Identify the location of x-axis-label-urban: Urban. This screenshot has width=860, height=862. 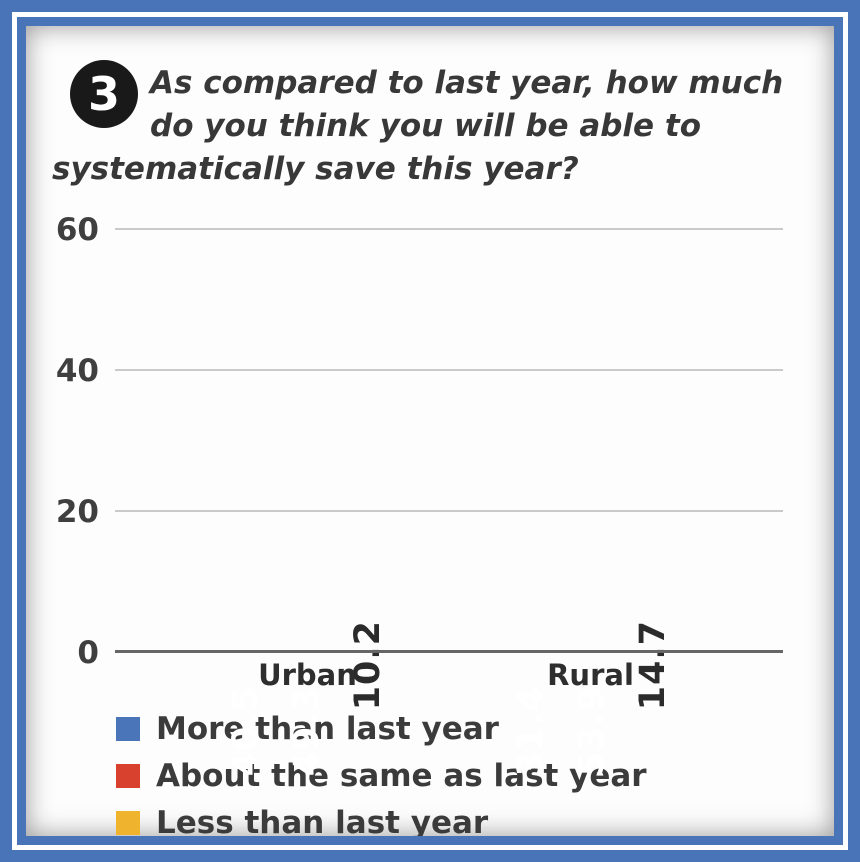
(307, 675).